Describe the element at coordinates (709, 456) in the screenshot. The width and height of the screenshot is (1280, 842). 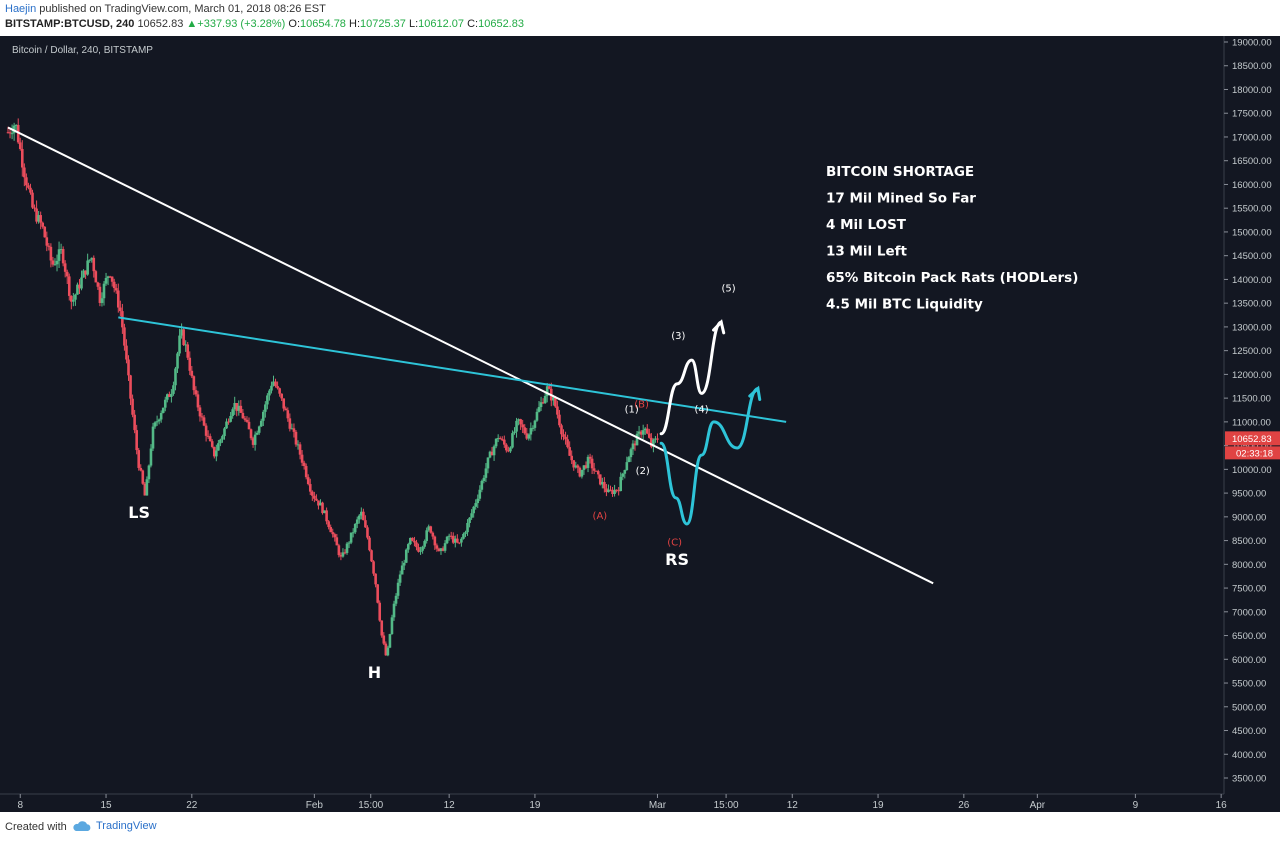
I see `projection-alternate` at that location.